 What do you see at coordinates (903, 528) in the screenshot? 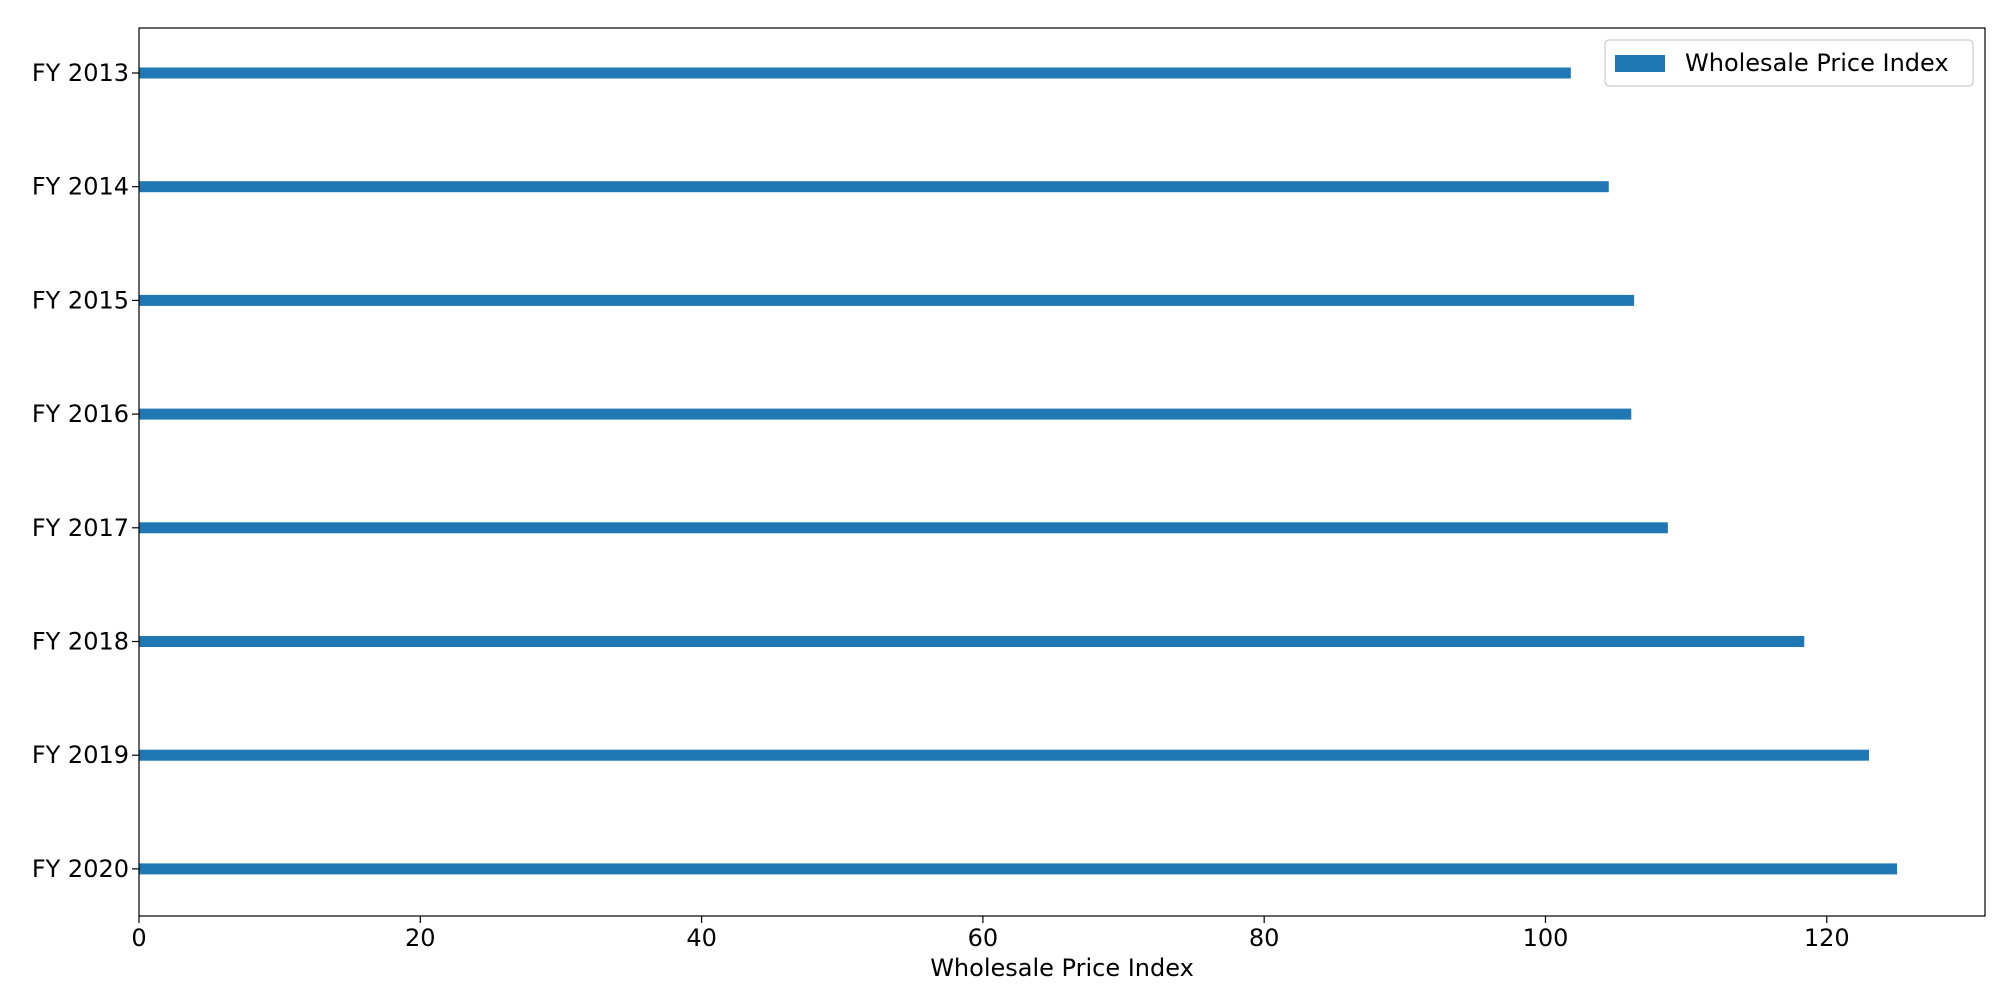
I see `bar-fy-2017` at bounding box center [903, 528].